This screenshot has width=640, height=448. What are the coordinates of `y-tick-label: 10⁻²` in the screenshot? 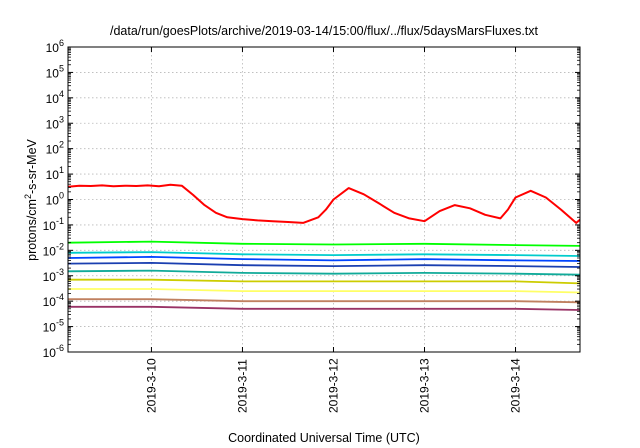 It's located at (53, 249).